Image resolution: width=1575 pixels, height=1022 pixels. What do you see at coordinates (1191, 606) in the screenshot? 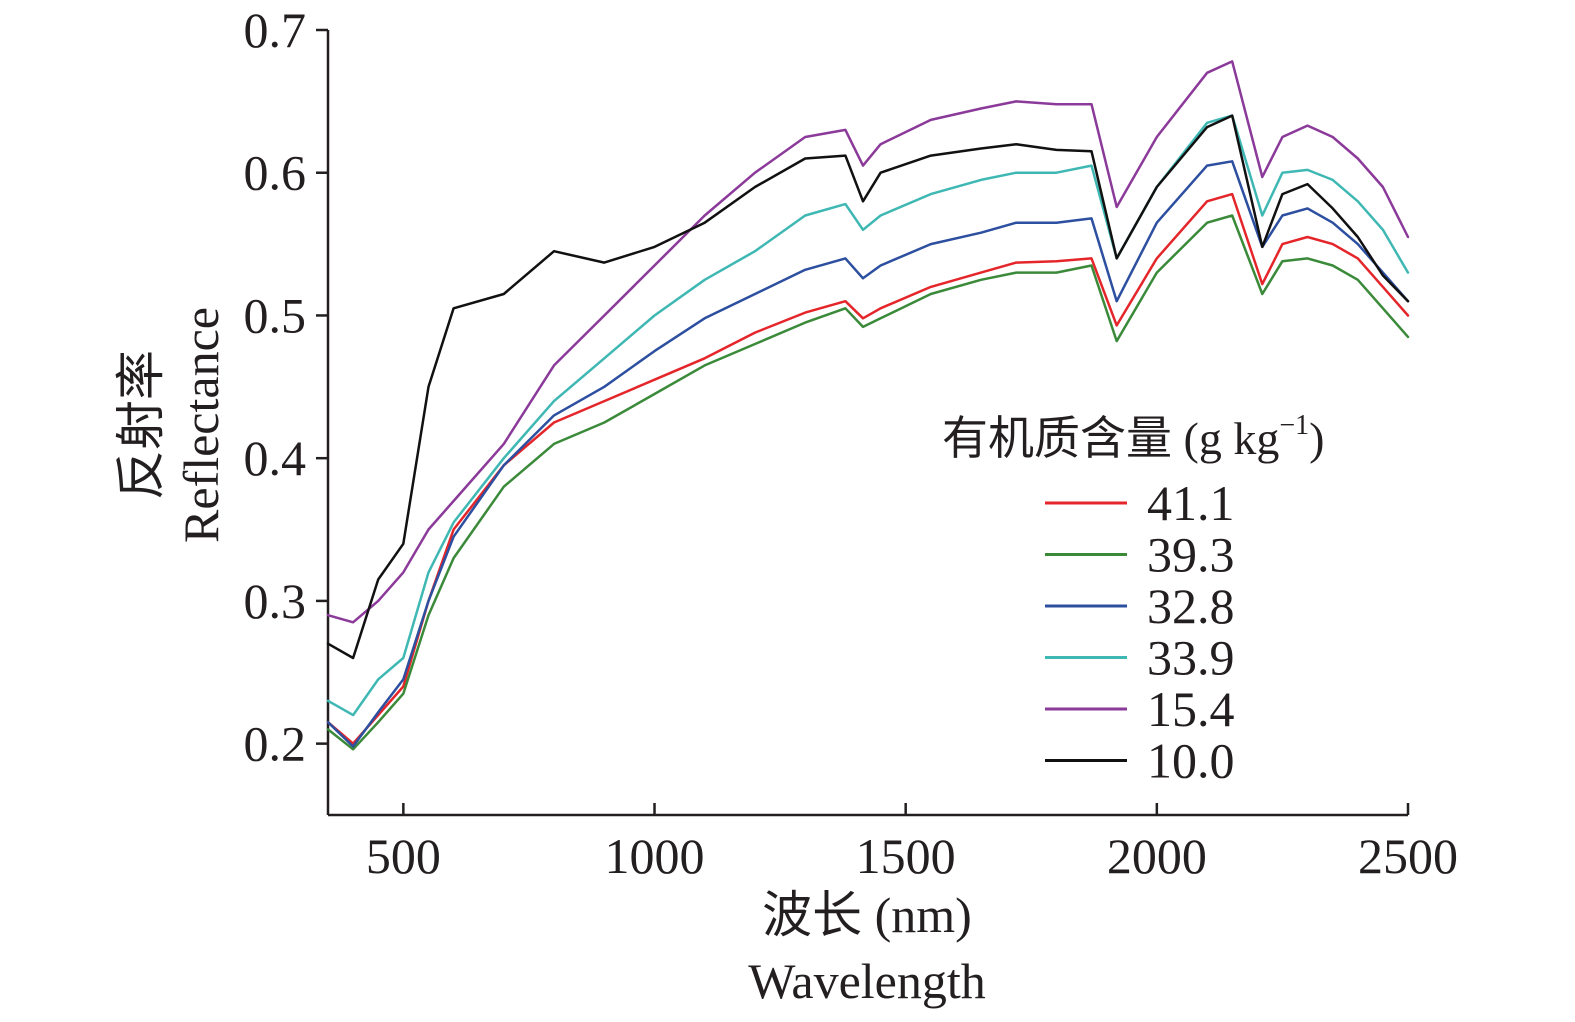
I see `legend-label: 32.8` at bounding box center [1191, 606].